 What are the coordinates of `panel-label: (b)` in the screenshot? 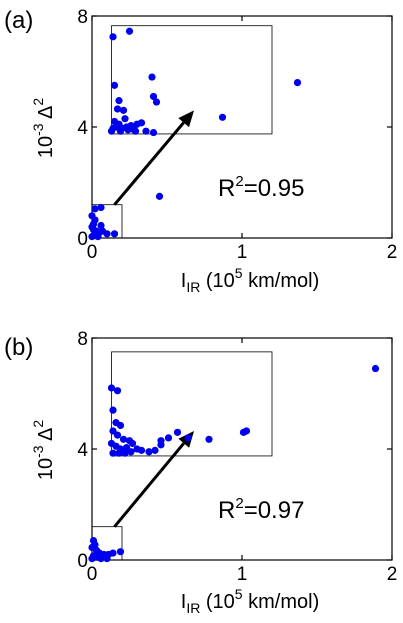 It's located at (18, 347).